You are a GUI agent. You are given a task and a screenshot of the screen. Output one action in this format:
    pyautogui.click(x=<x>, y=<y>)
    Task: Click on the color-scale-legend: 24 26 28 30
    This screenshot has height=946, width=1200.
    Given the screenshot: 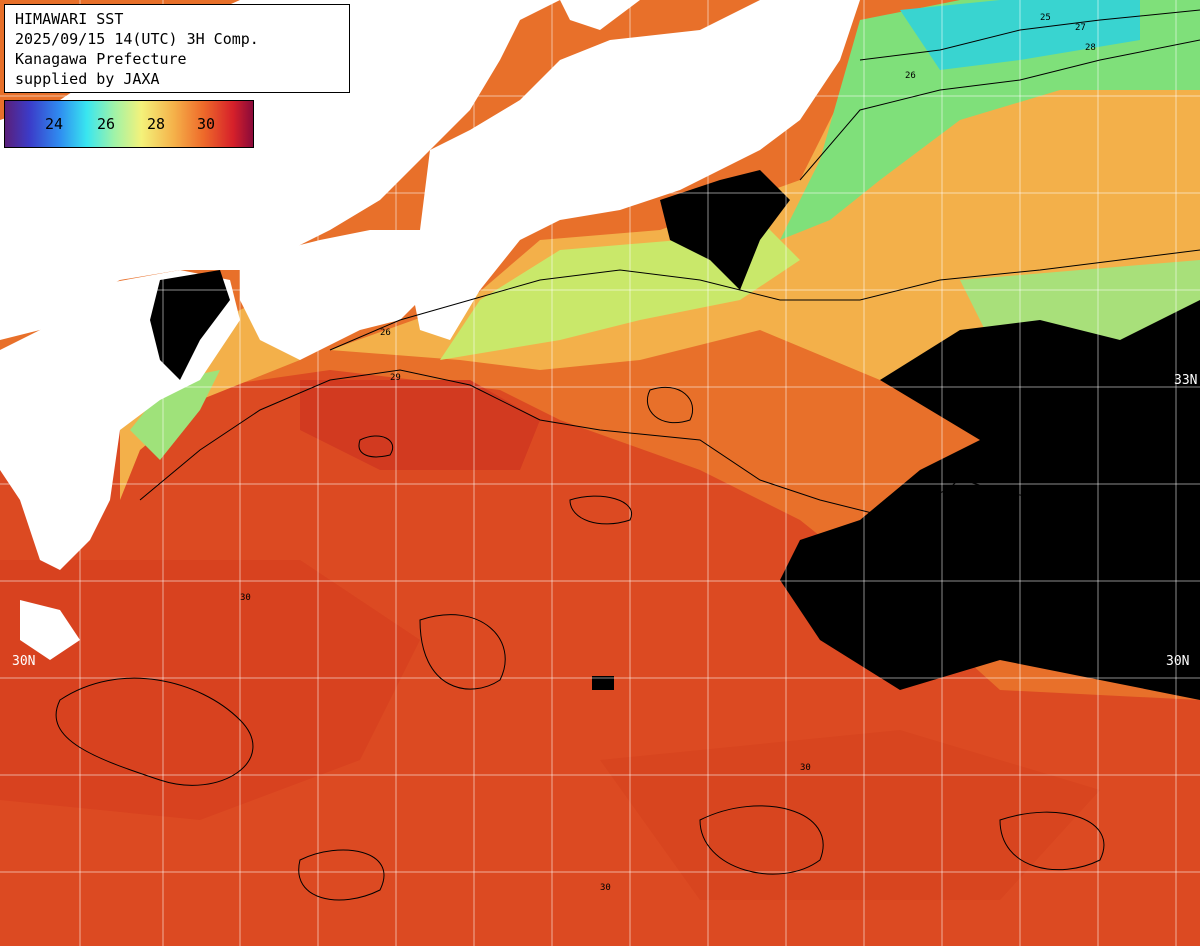 What is the action you would take?
    pyautogui.click(x=129, y=124)
    